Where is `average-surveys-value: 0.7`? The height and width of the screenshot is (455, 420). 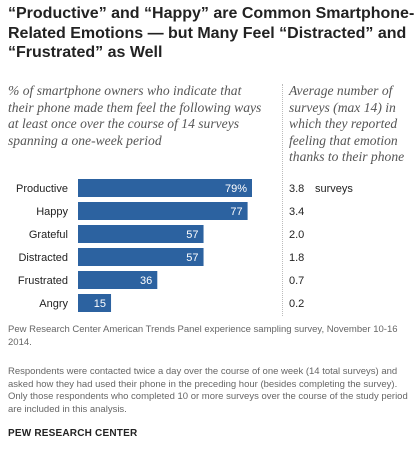 average-surveys-value: 0.7 is located at coordinates (296, 281).